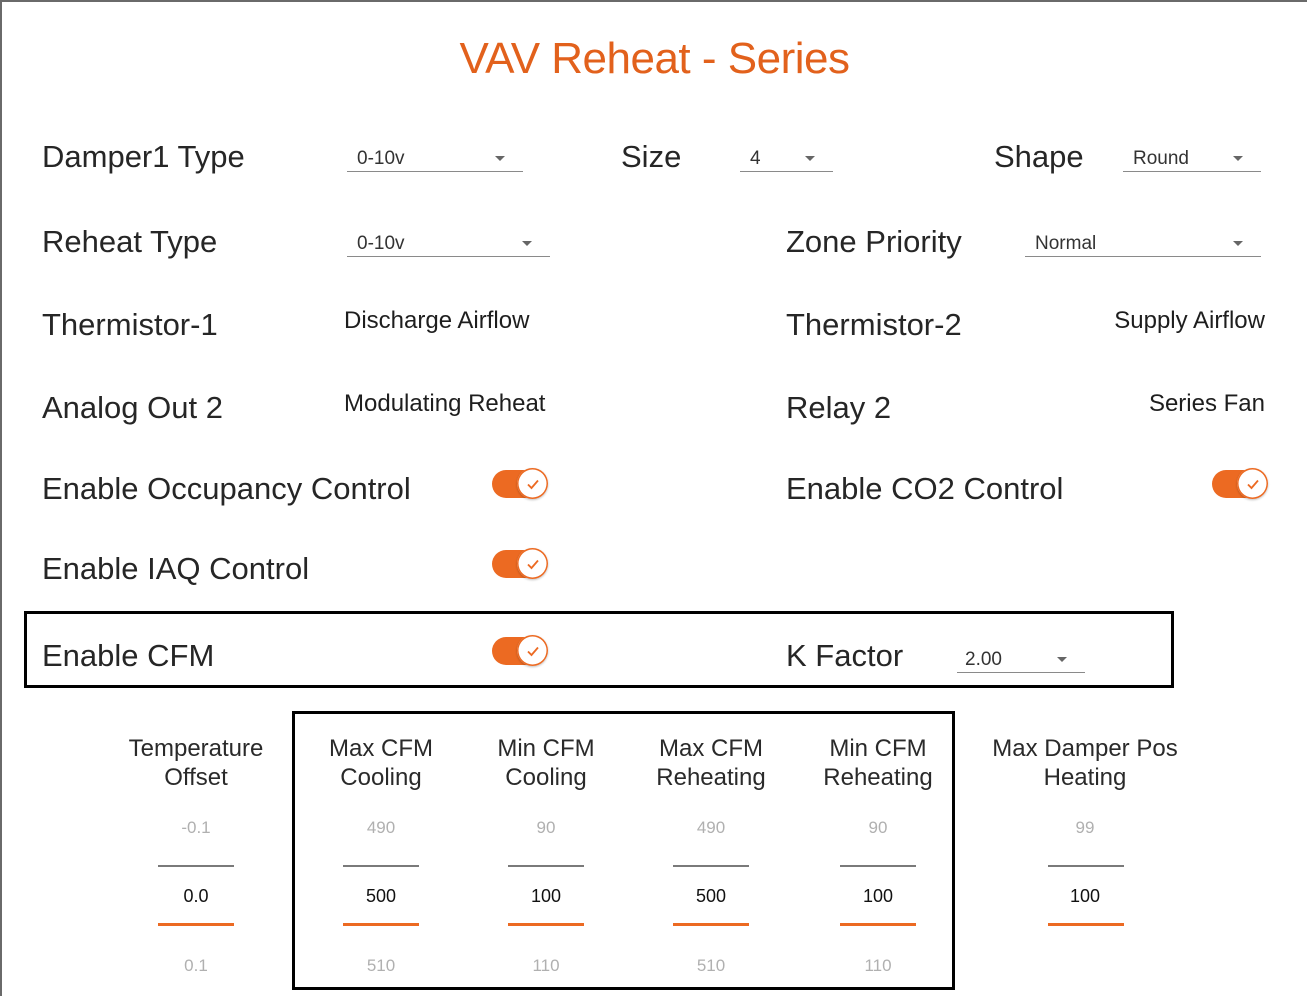  Describe the element at coordinates (1085, 777) in the screenshot. I see `picker-label-line2: Heating` at that location.